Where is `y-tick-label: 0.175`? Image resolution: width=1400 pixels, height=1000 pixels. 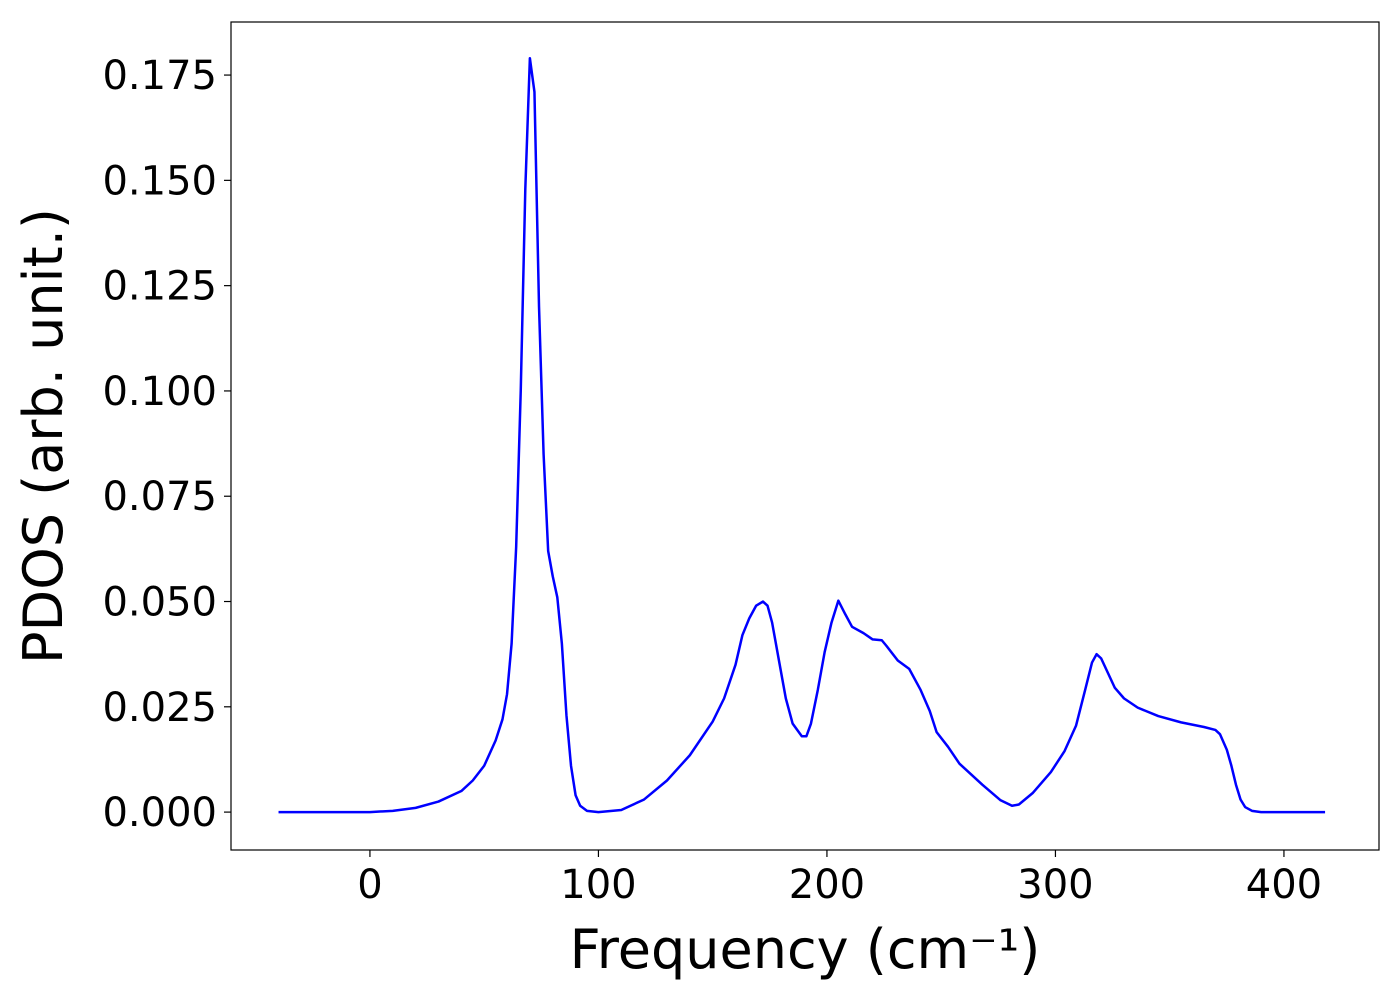 y-tick-label: 0.175 is located at coordinates (159, 76).